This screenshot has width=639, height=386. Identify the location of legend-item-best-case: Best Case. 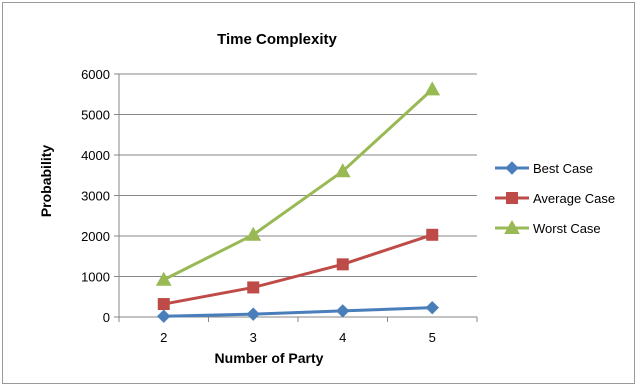
(544, 168).